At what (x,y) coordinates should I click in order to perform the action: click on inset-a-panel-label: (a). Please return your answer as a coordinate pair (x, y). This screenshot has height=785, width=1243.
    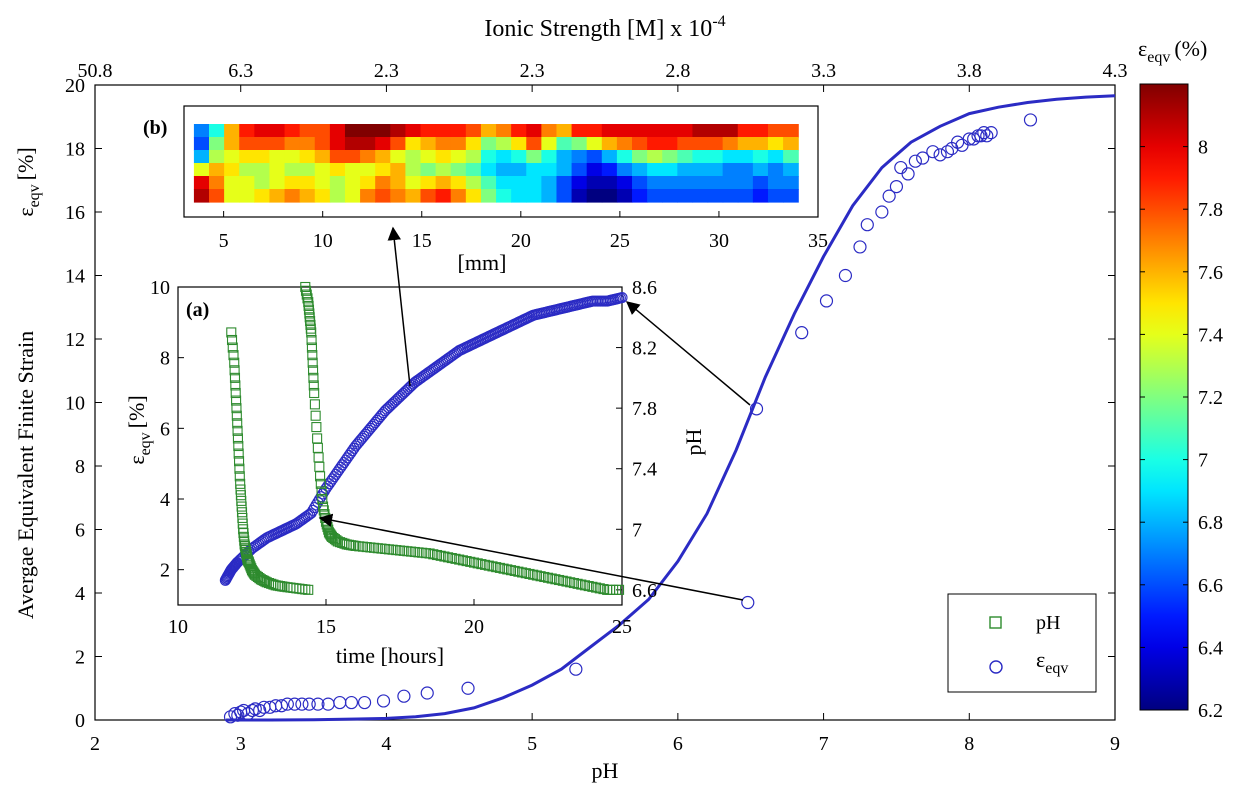
    Looking at the image, I should click on (197, 310).